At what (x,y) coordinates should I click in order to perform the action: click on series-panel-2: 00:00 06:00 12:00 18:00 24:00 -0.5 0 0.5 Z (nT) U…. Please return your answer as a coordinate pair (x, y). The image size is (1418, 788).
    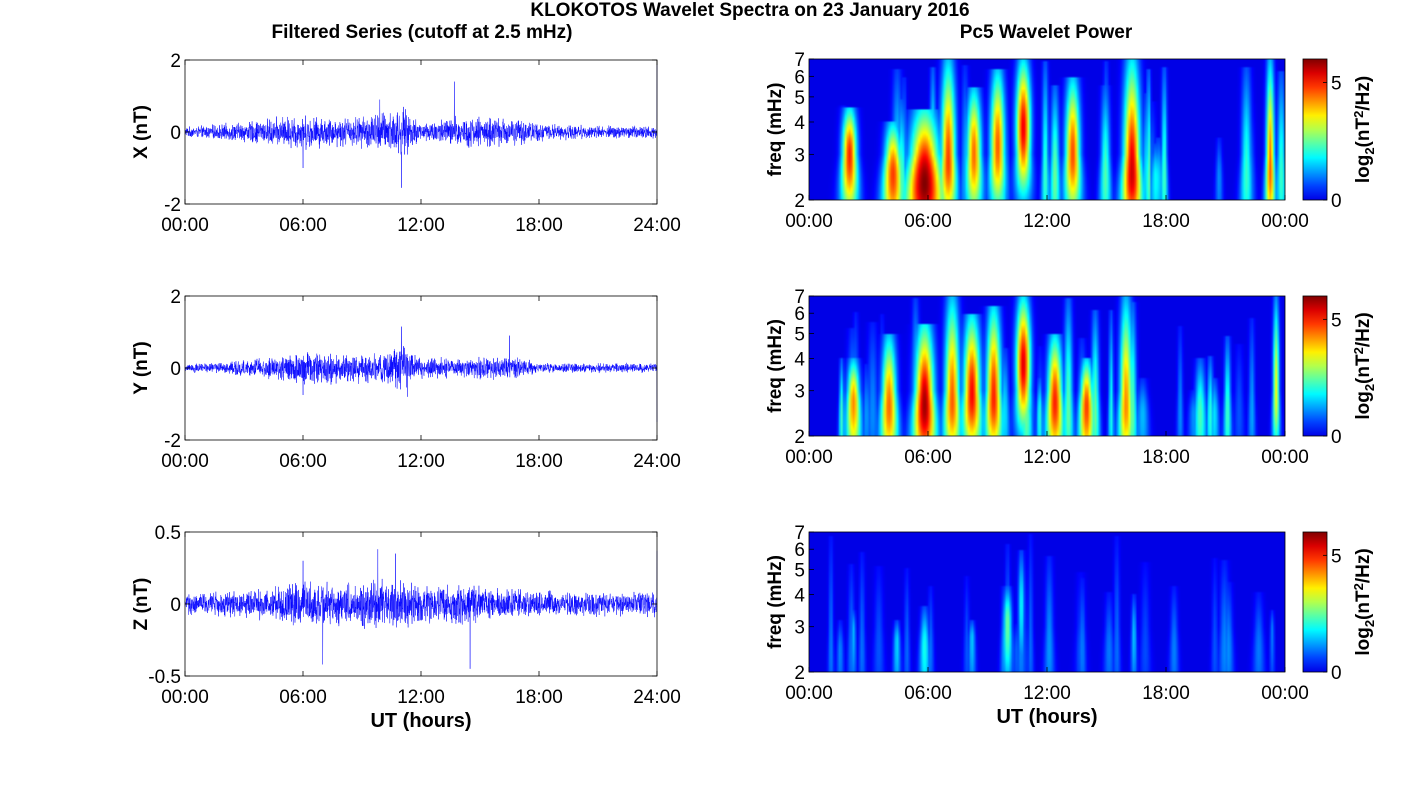
    Looking at the image, I should click on (406, 627).